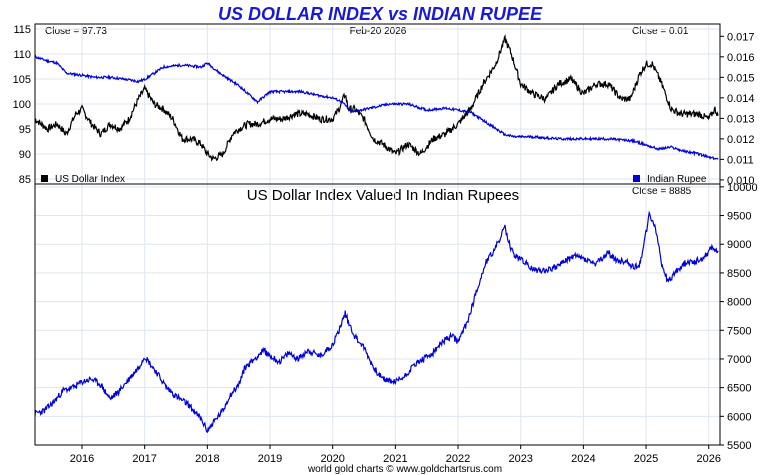 This screenshot has width=760, height=475. What do you see at coordinates (739, 446) in the screenshot?
I see `ratio-axis-tick-label: 5500` at bounding box center [739, 446].